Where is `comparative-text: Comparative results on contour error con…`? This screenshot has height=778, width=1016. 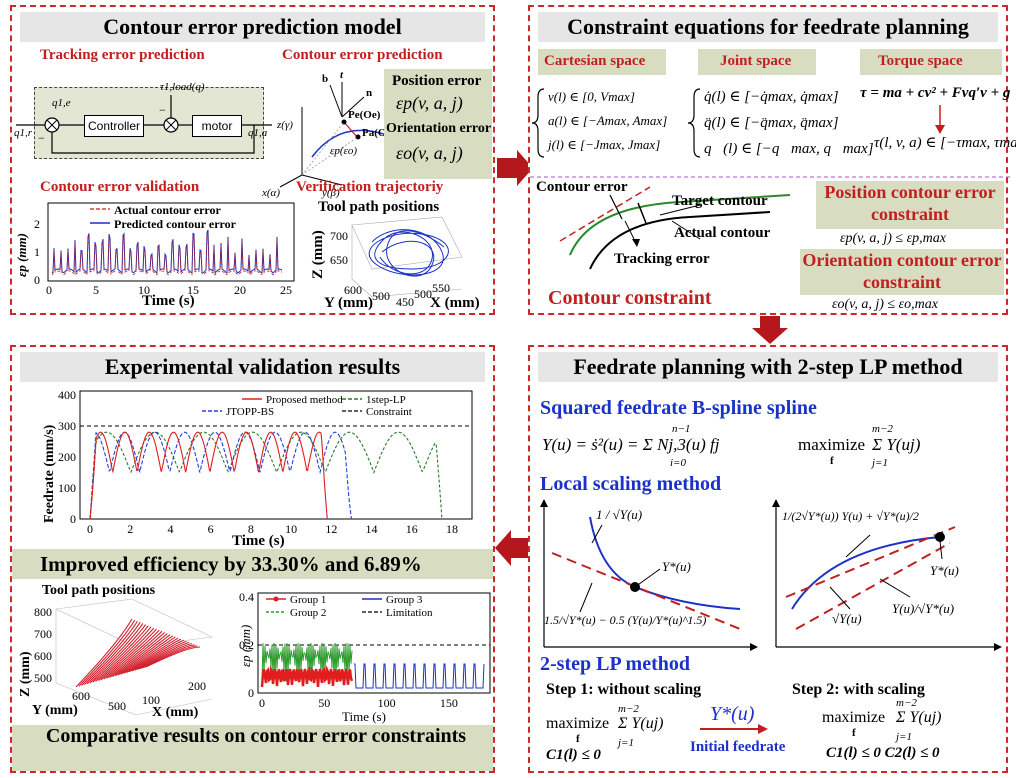 comparative-text: Comparative results on contour error con… is located at coordinates (256, 736).